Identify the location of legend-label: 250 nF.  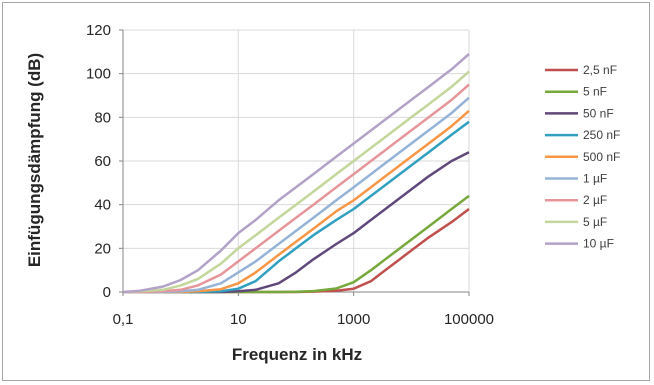
(601, 135).